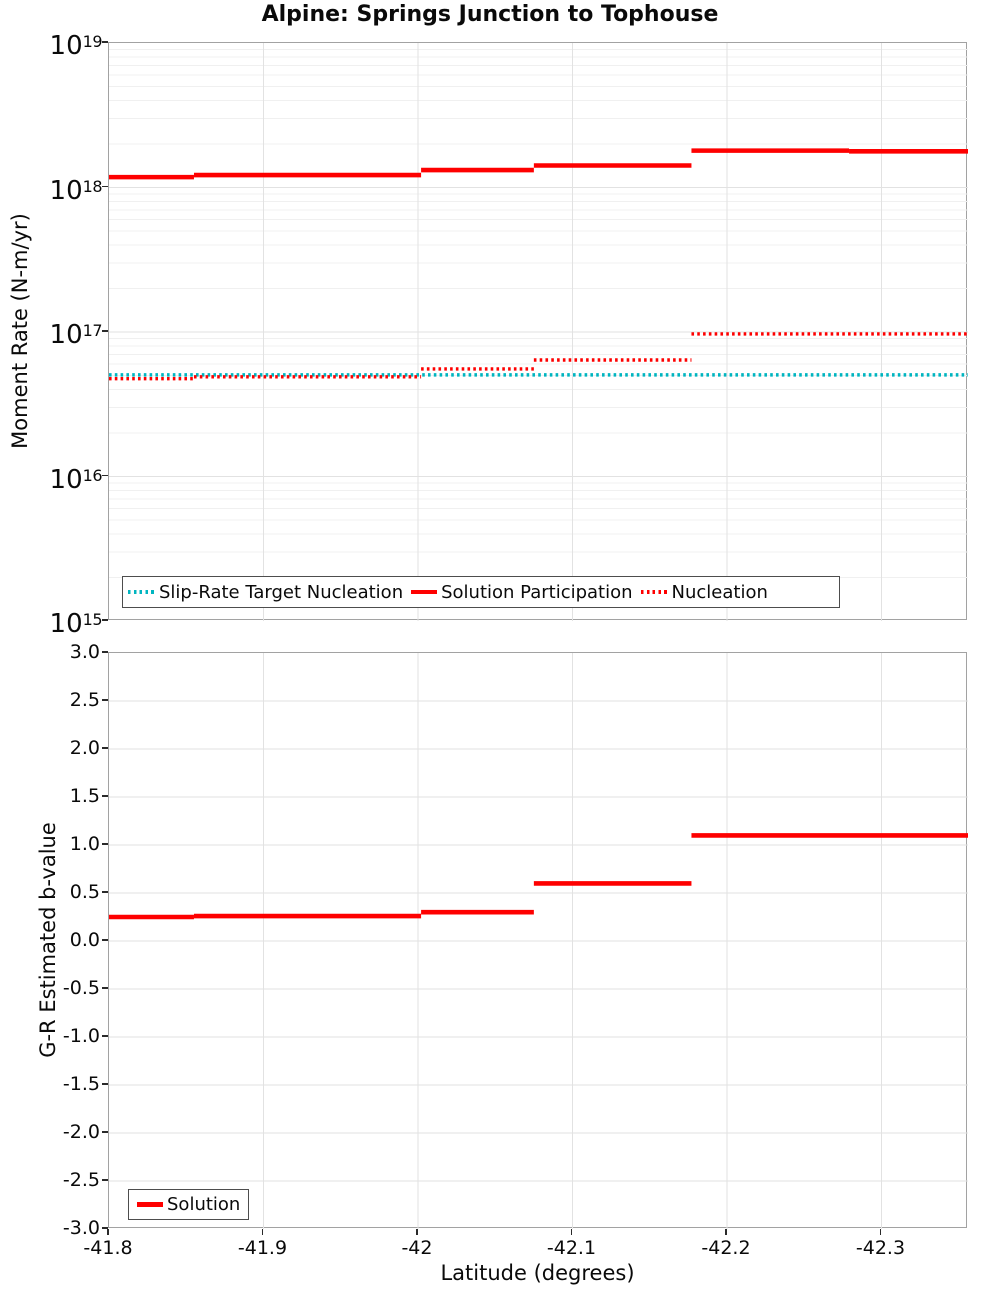 Image resolution: width=1000 pixels, height=1300 pixels. What do you see at coordinates (81, 1180) in the screenshot?
I see `y-tick-label: -2.5` at bounding box center [81, 1180].